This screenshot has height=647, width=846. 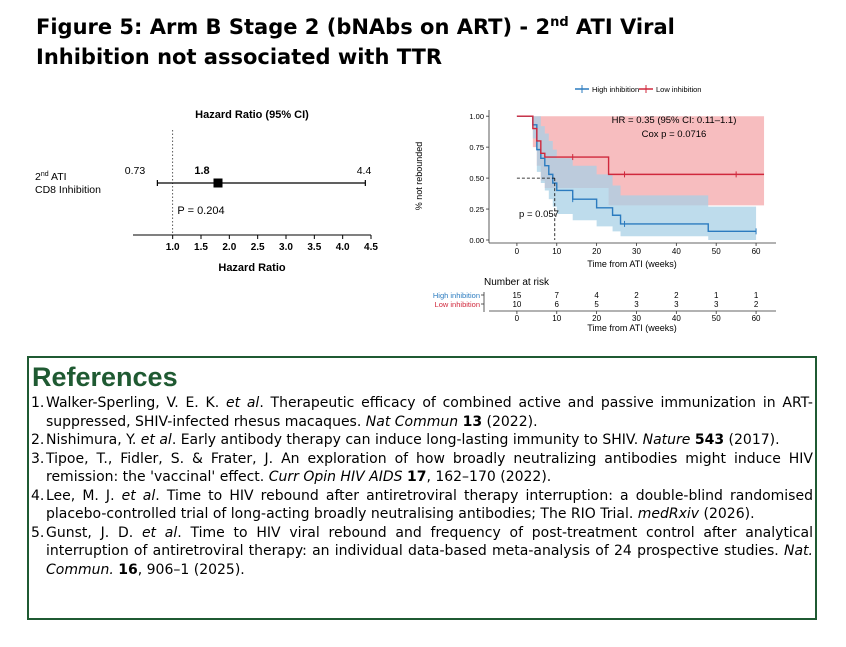 I want to click on km-x-tick-label: 60, so click(x=756, y=251).